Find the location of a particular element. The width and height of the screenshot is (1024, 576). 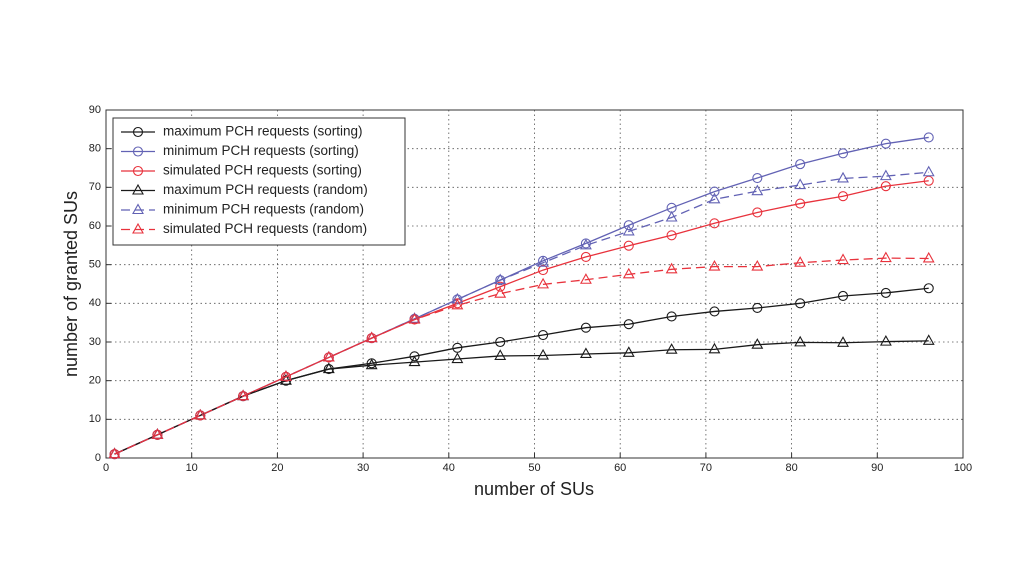

legend-label: simulated PCH requests (random) is located at coordinates (265, 228).